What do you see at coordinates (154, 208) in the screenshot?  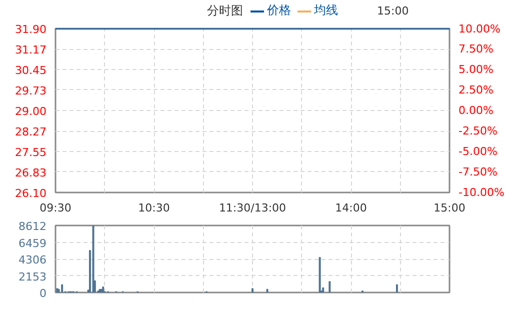 I see `x-tick-label: 10:30` at bounding box center [154, 208].